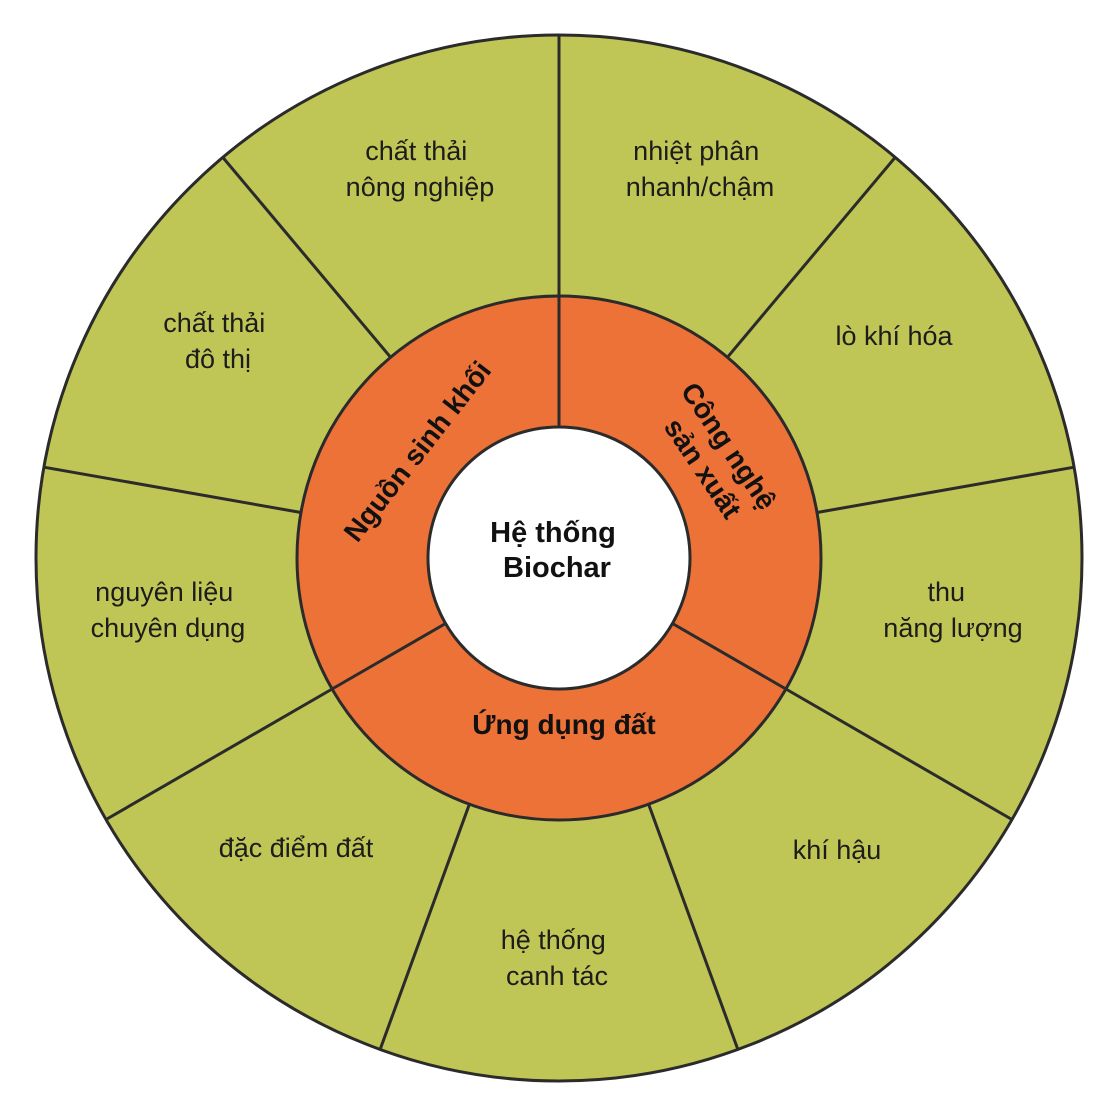 The width and height of the screenshot is (1119, 1098). What do you see at coordinates (563, 724) in the screenshot?
I see `ring-label-soil: Ứng dụng đất` at bounding box center [563, 724].